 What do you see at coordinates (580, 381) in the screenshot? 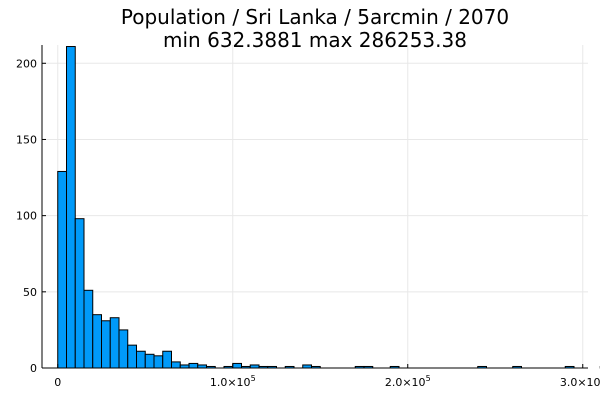
I see `x-tick-label: 3.0×10⁵` at bounding box center [580, 381].